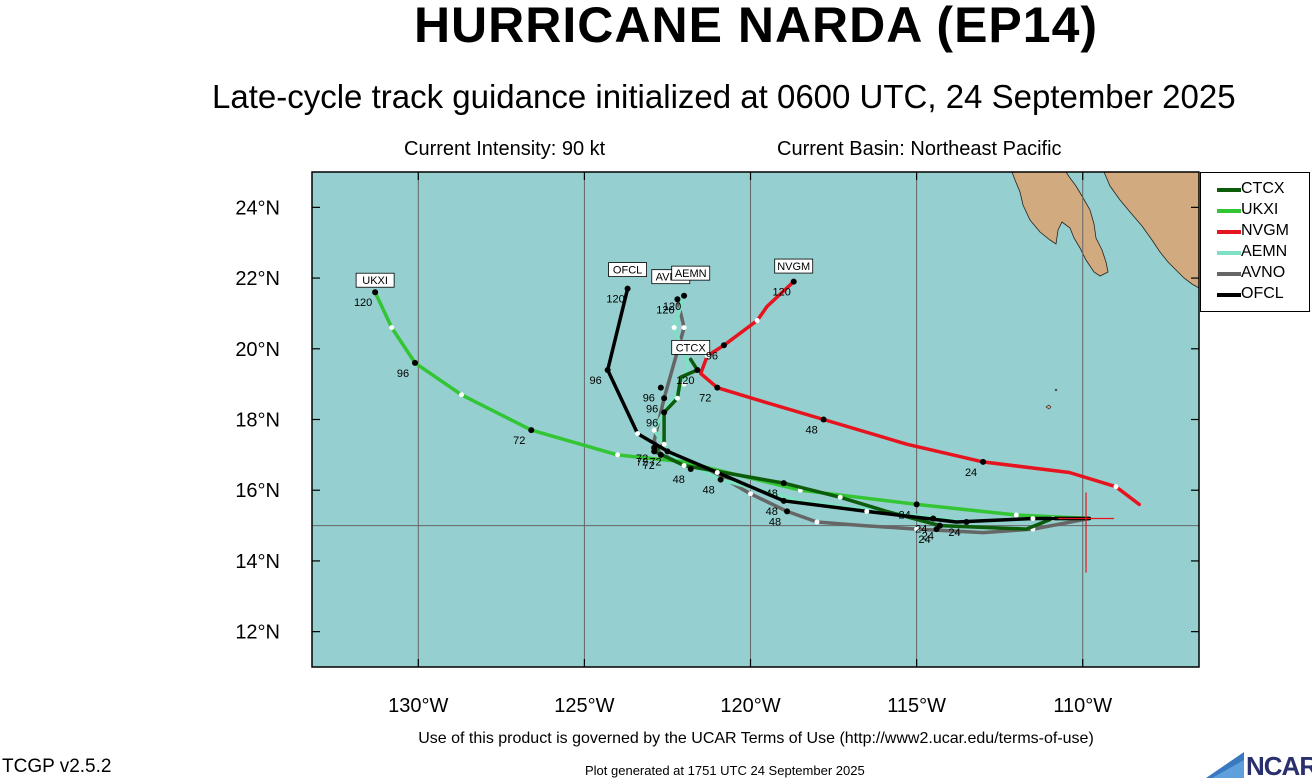 Image resolution: width=1312 pixels, height=782 pixels. I want to click on legend-item-aemn: AEMN, so click(1263, 253).